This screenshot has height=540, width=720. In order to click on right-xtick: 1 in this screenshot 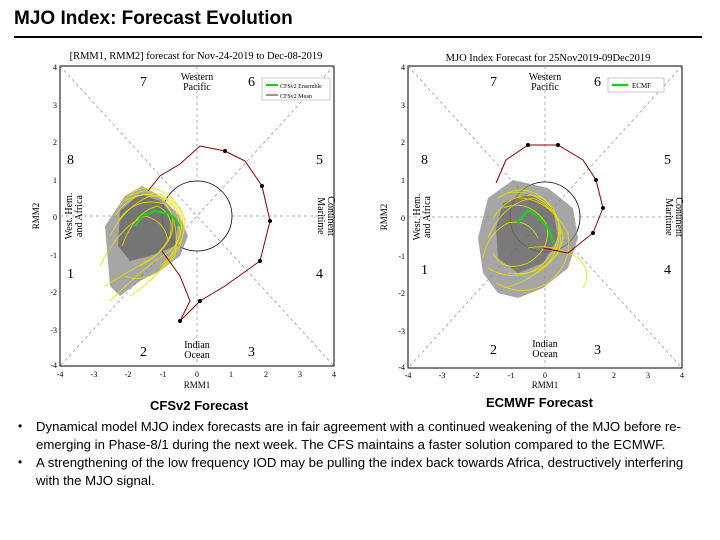, I will do `click(579, 375)`.